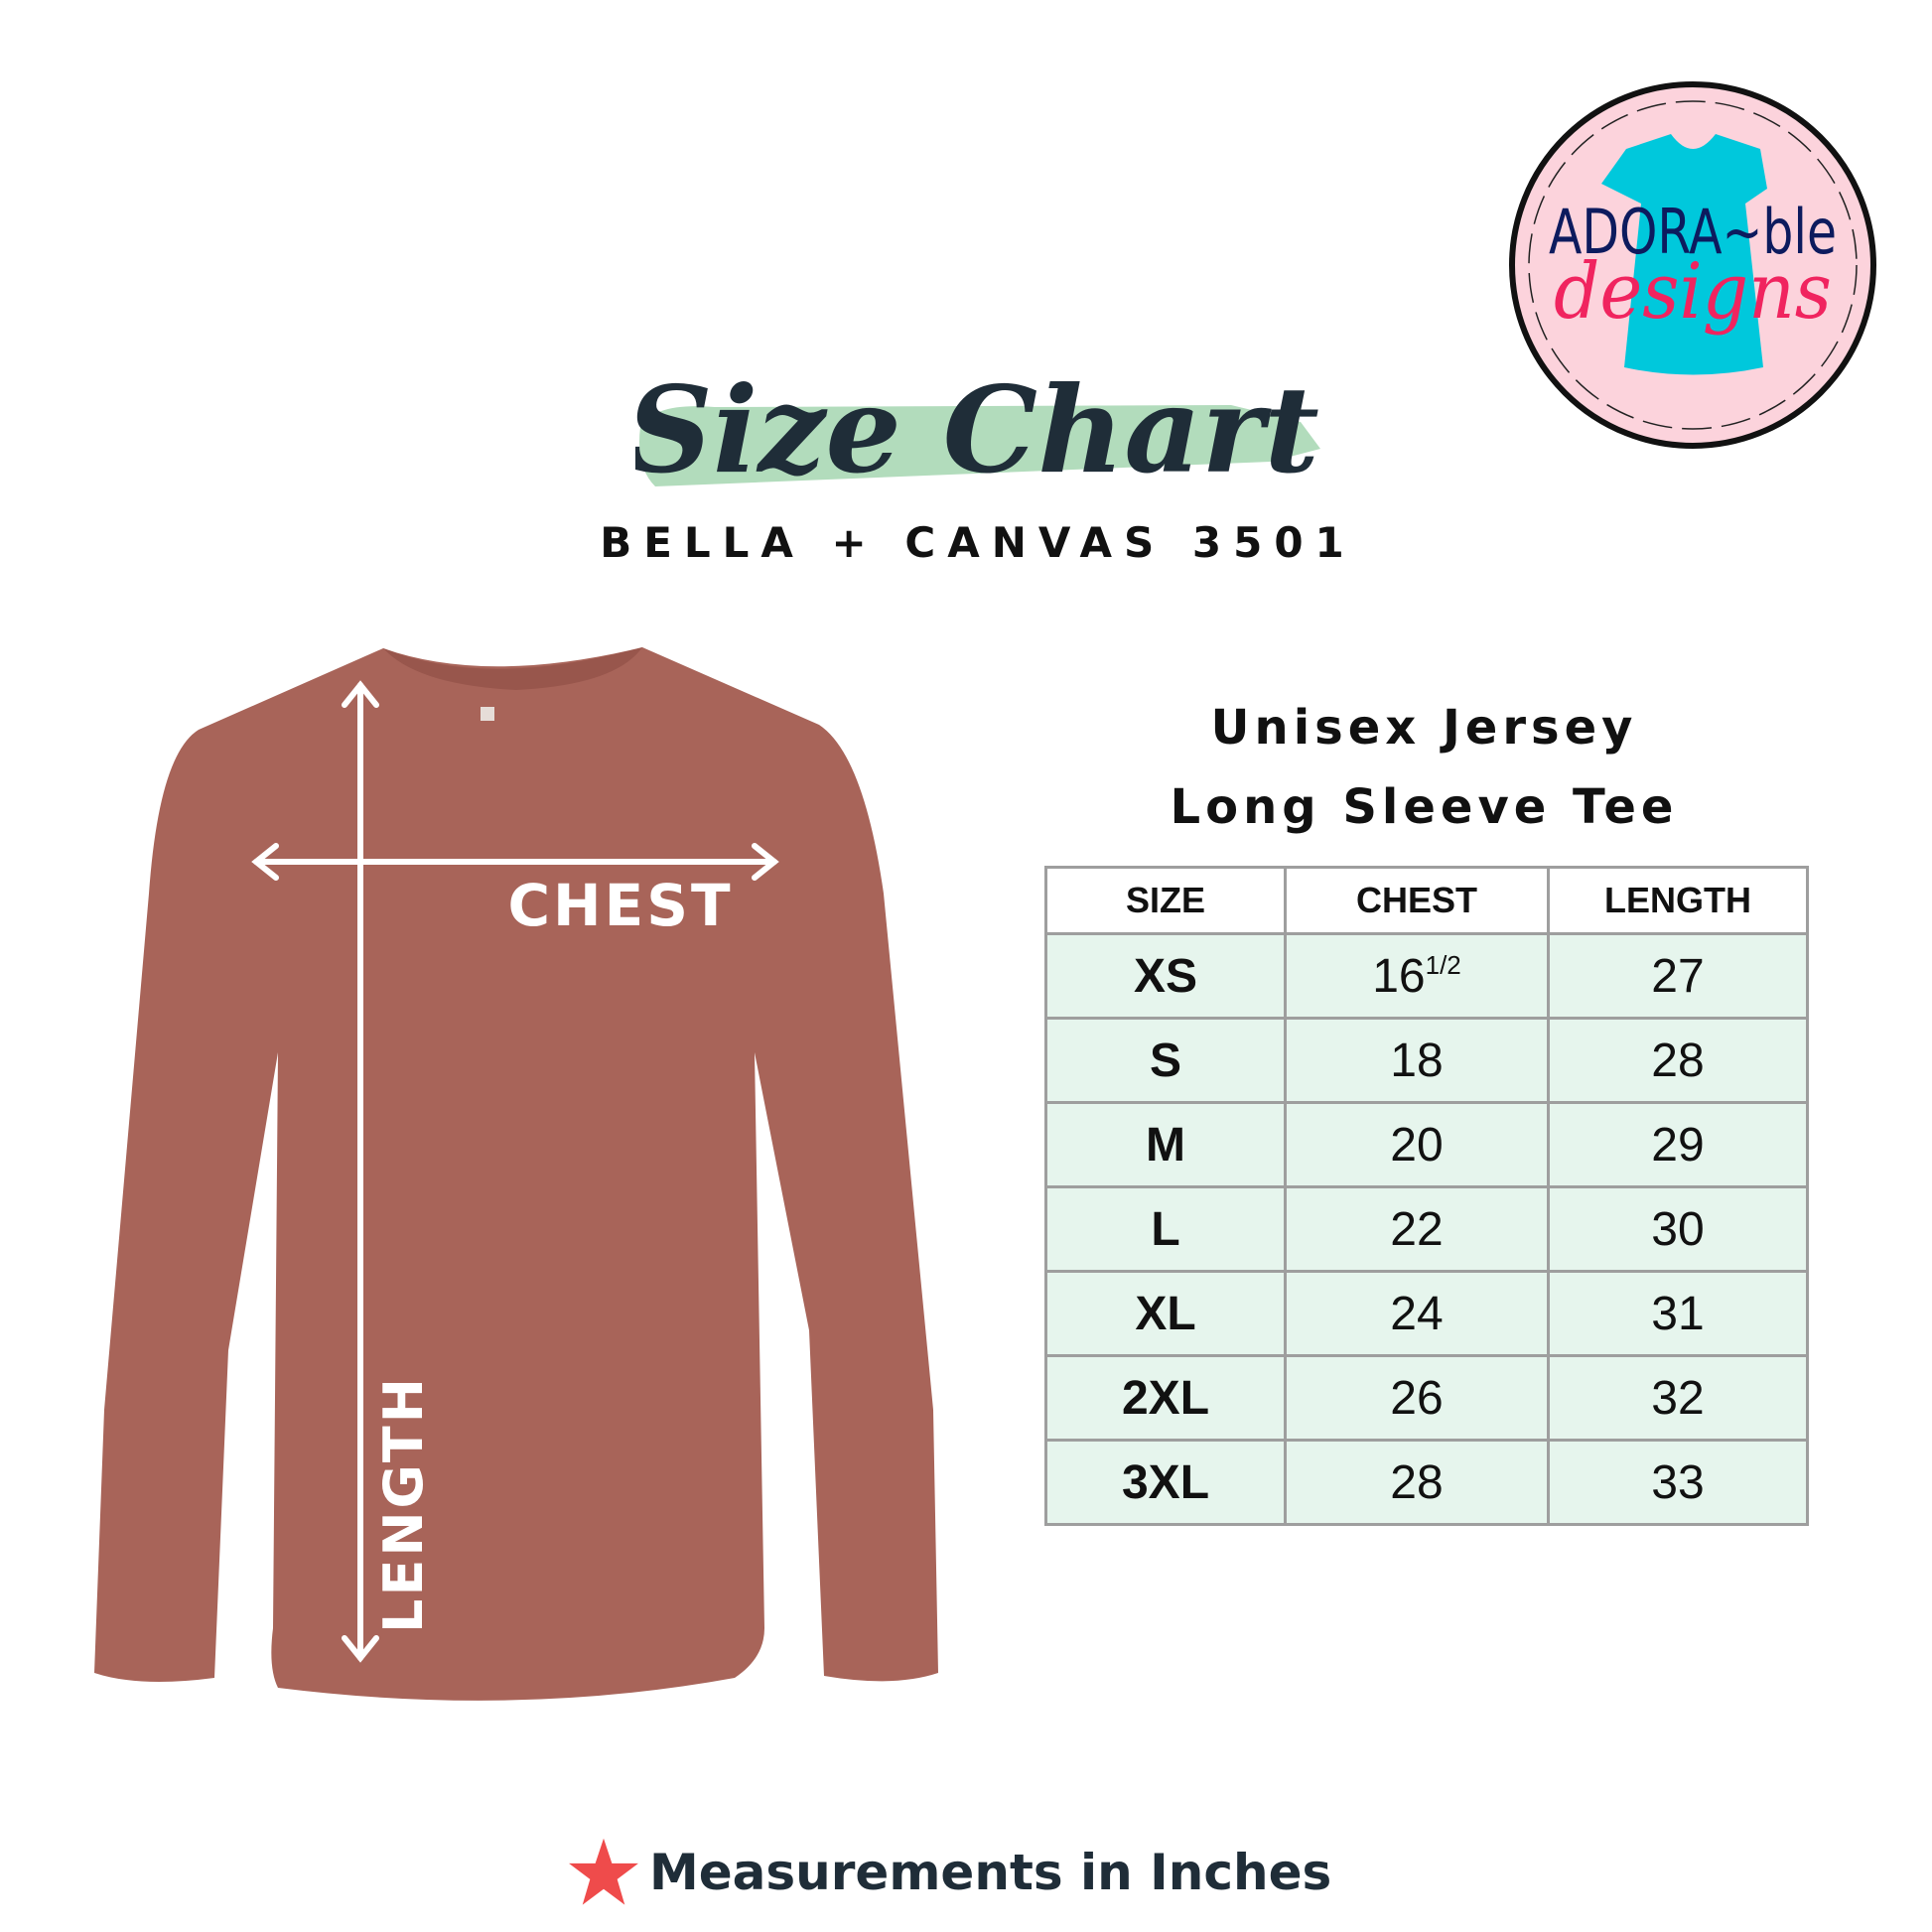 This screenshot has height=1932, width=1932. What do you see at coordinates (1417, 1229) in the screenshot?
I see `chest-cell: 22` at bounding box center [1417, 1229].